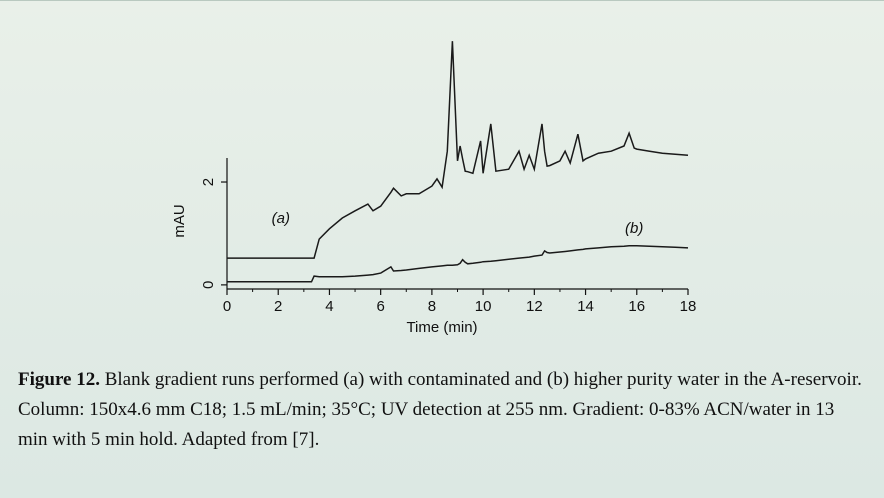  Describe the element at coordinates (59, 379) in the screenshot. I see `caption-label: Figure 12.` at that location.